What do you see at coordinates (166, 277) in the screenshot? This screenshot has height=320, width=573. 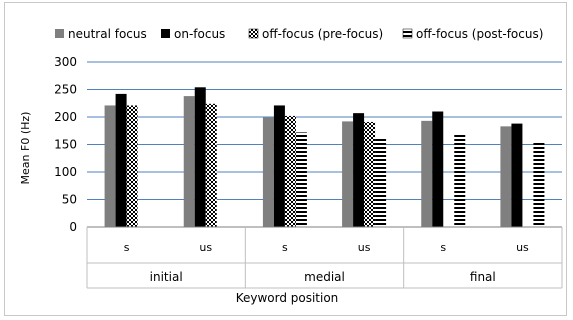 I see `group-label: initial` at bounding box center [166, 277].